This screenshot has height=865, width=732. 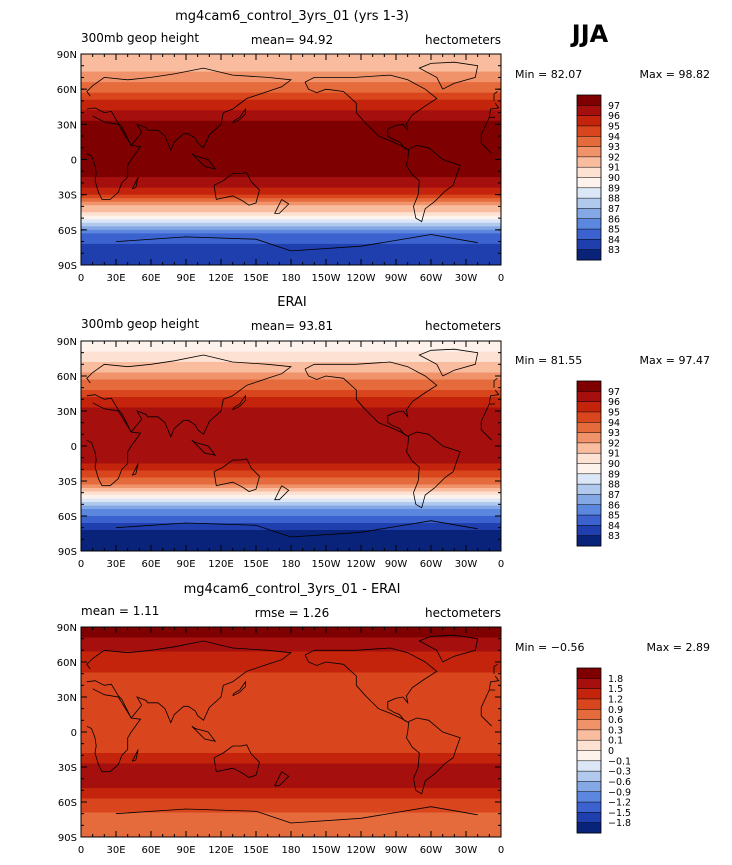 What do you see at coordinates (614, 209) in the screenshot?
I see `colorbar-level-label: 87` at bounding box center [614, 209].